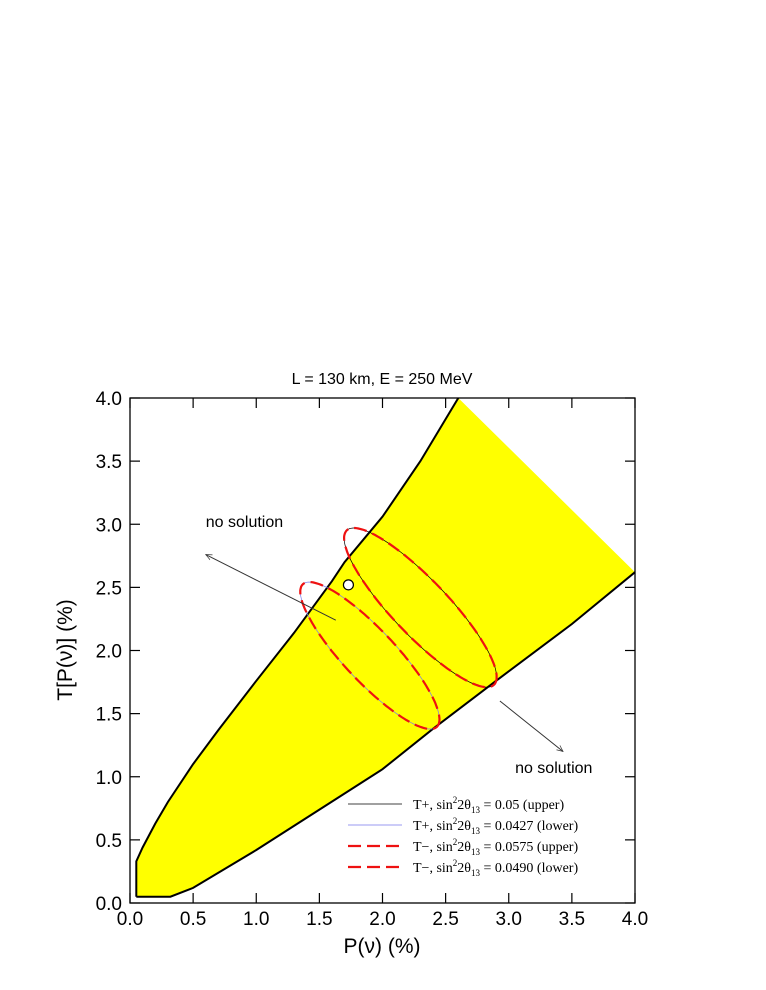  I want to click on legend-label-2: T+, sin22θ13 = 0.0427 (lower), so click(495, 826).